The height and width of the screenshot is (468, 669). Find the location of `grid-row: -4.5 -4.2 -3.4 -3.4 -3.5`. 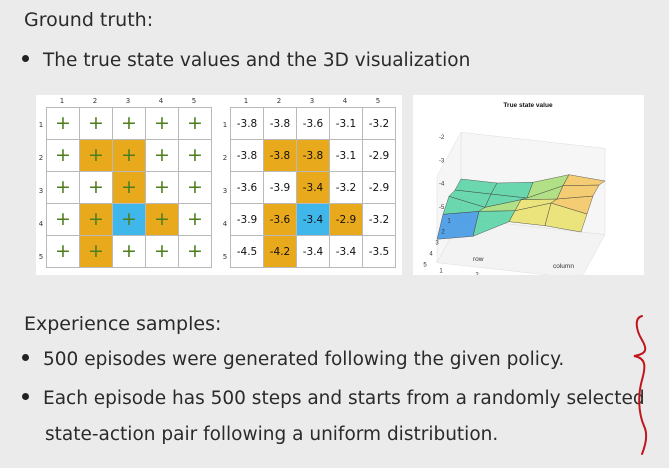

grid-row: -4.5 -4.2 -3.4 -3.4 -3.5 is located at coordinates (313, 251).